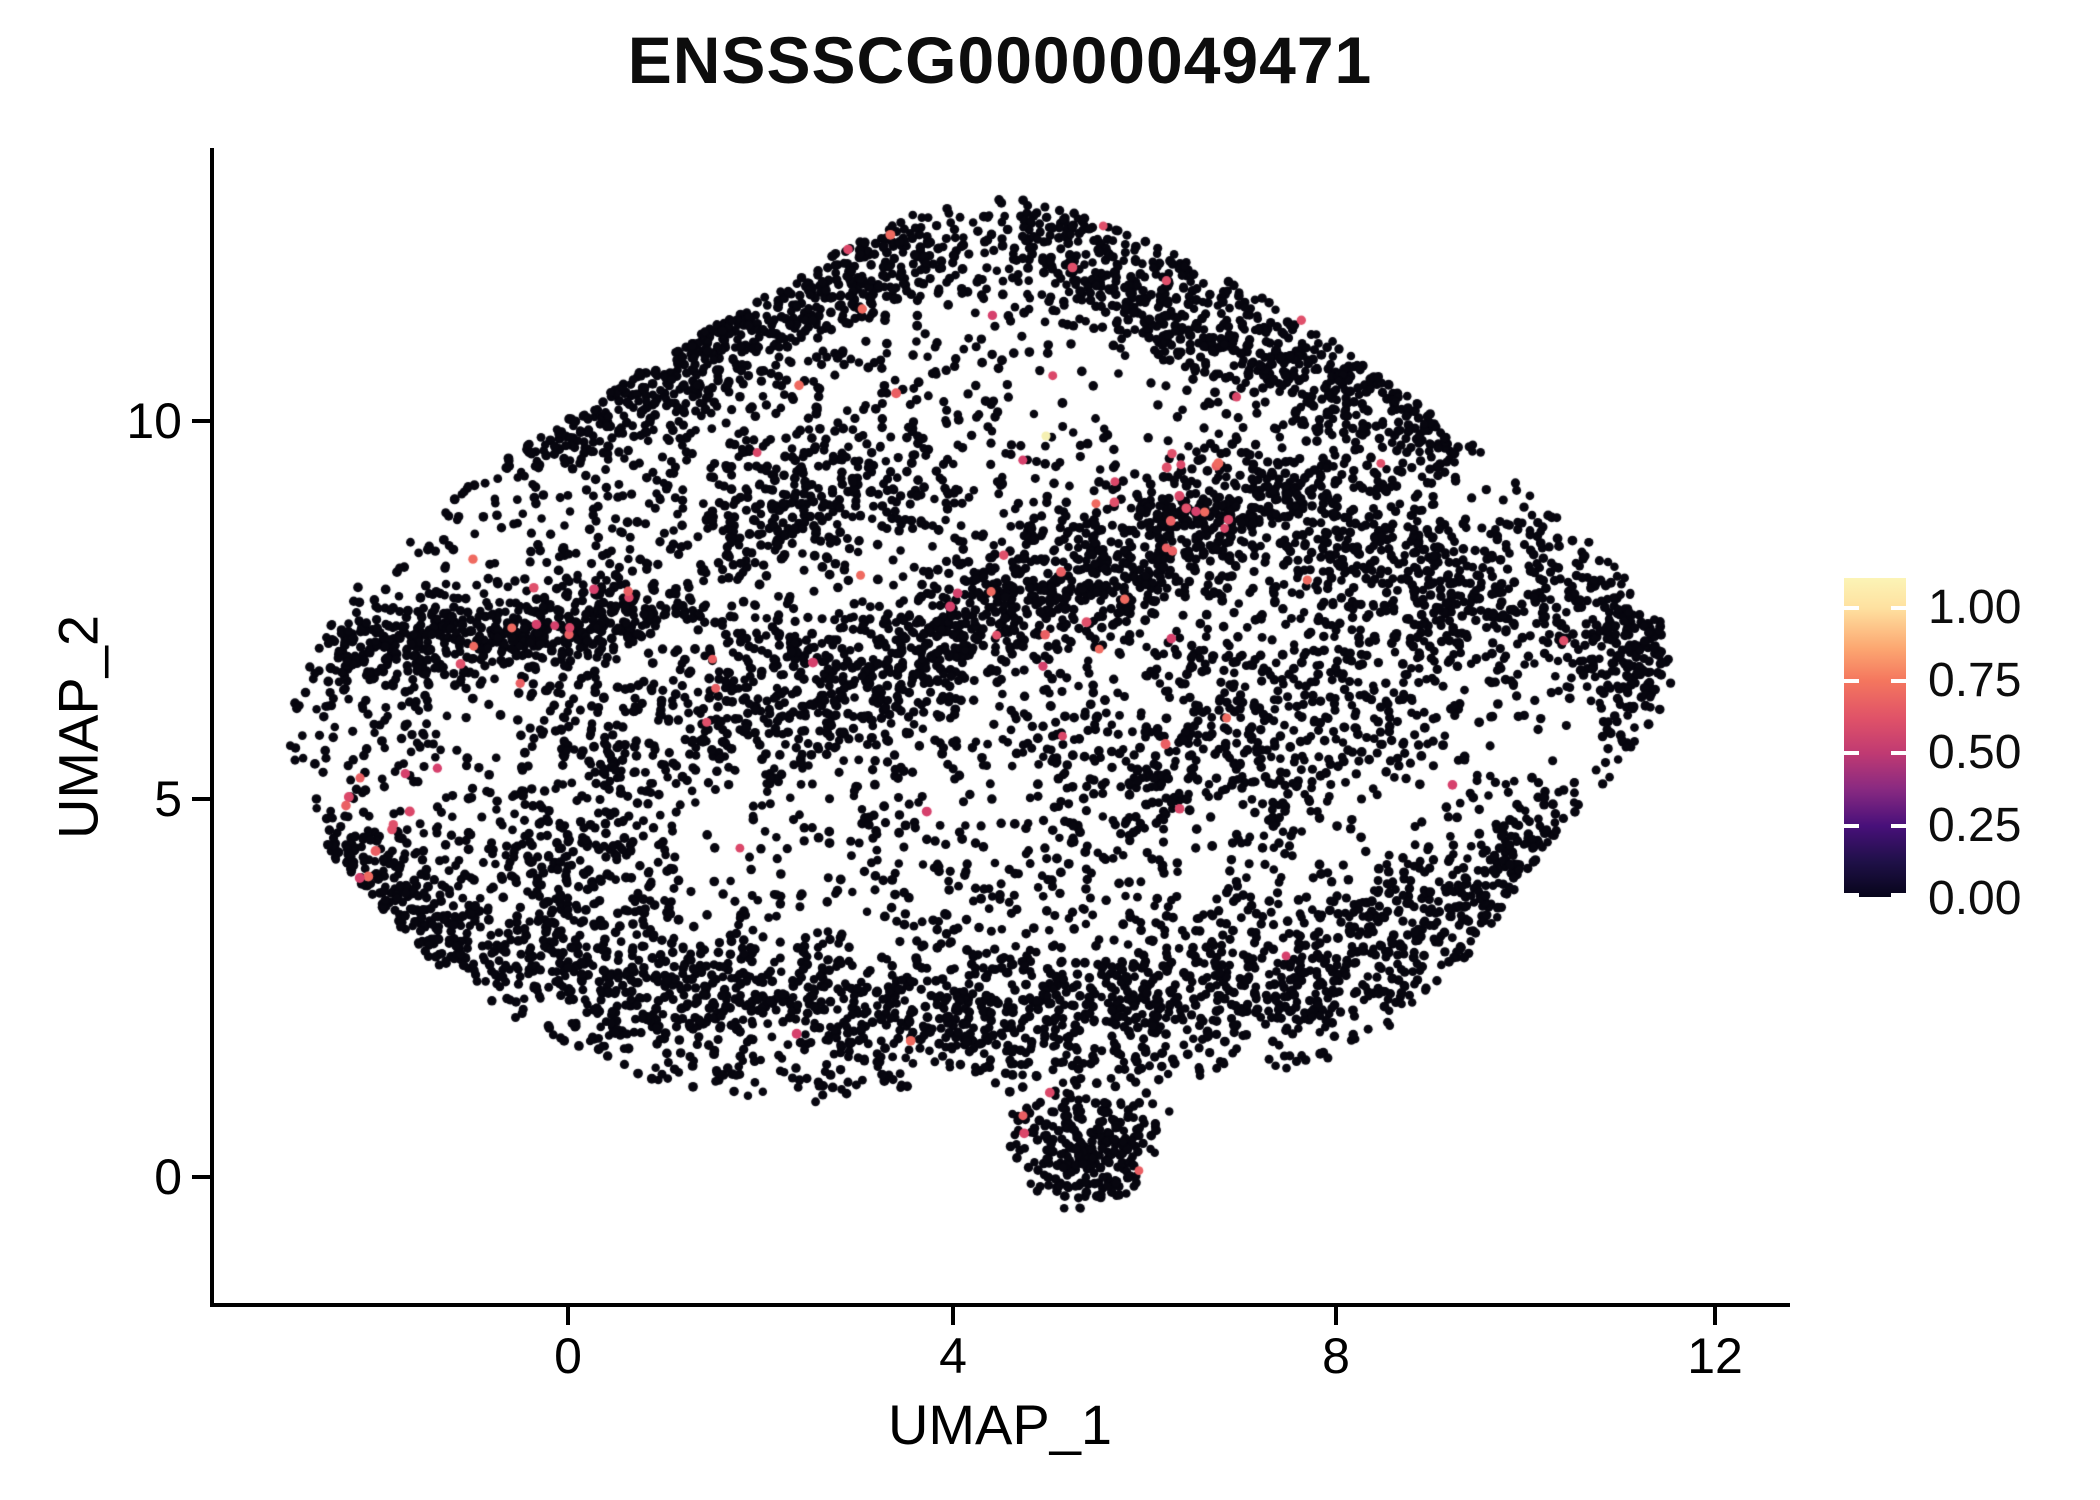 The width and height of the screenshot is (2100, 1500). What do you see at coordinates (168, 799) in the screenshot?
I see `y-tick-label: 5` at bounding box center [168, 799].